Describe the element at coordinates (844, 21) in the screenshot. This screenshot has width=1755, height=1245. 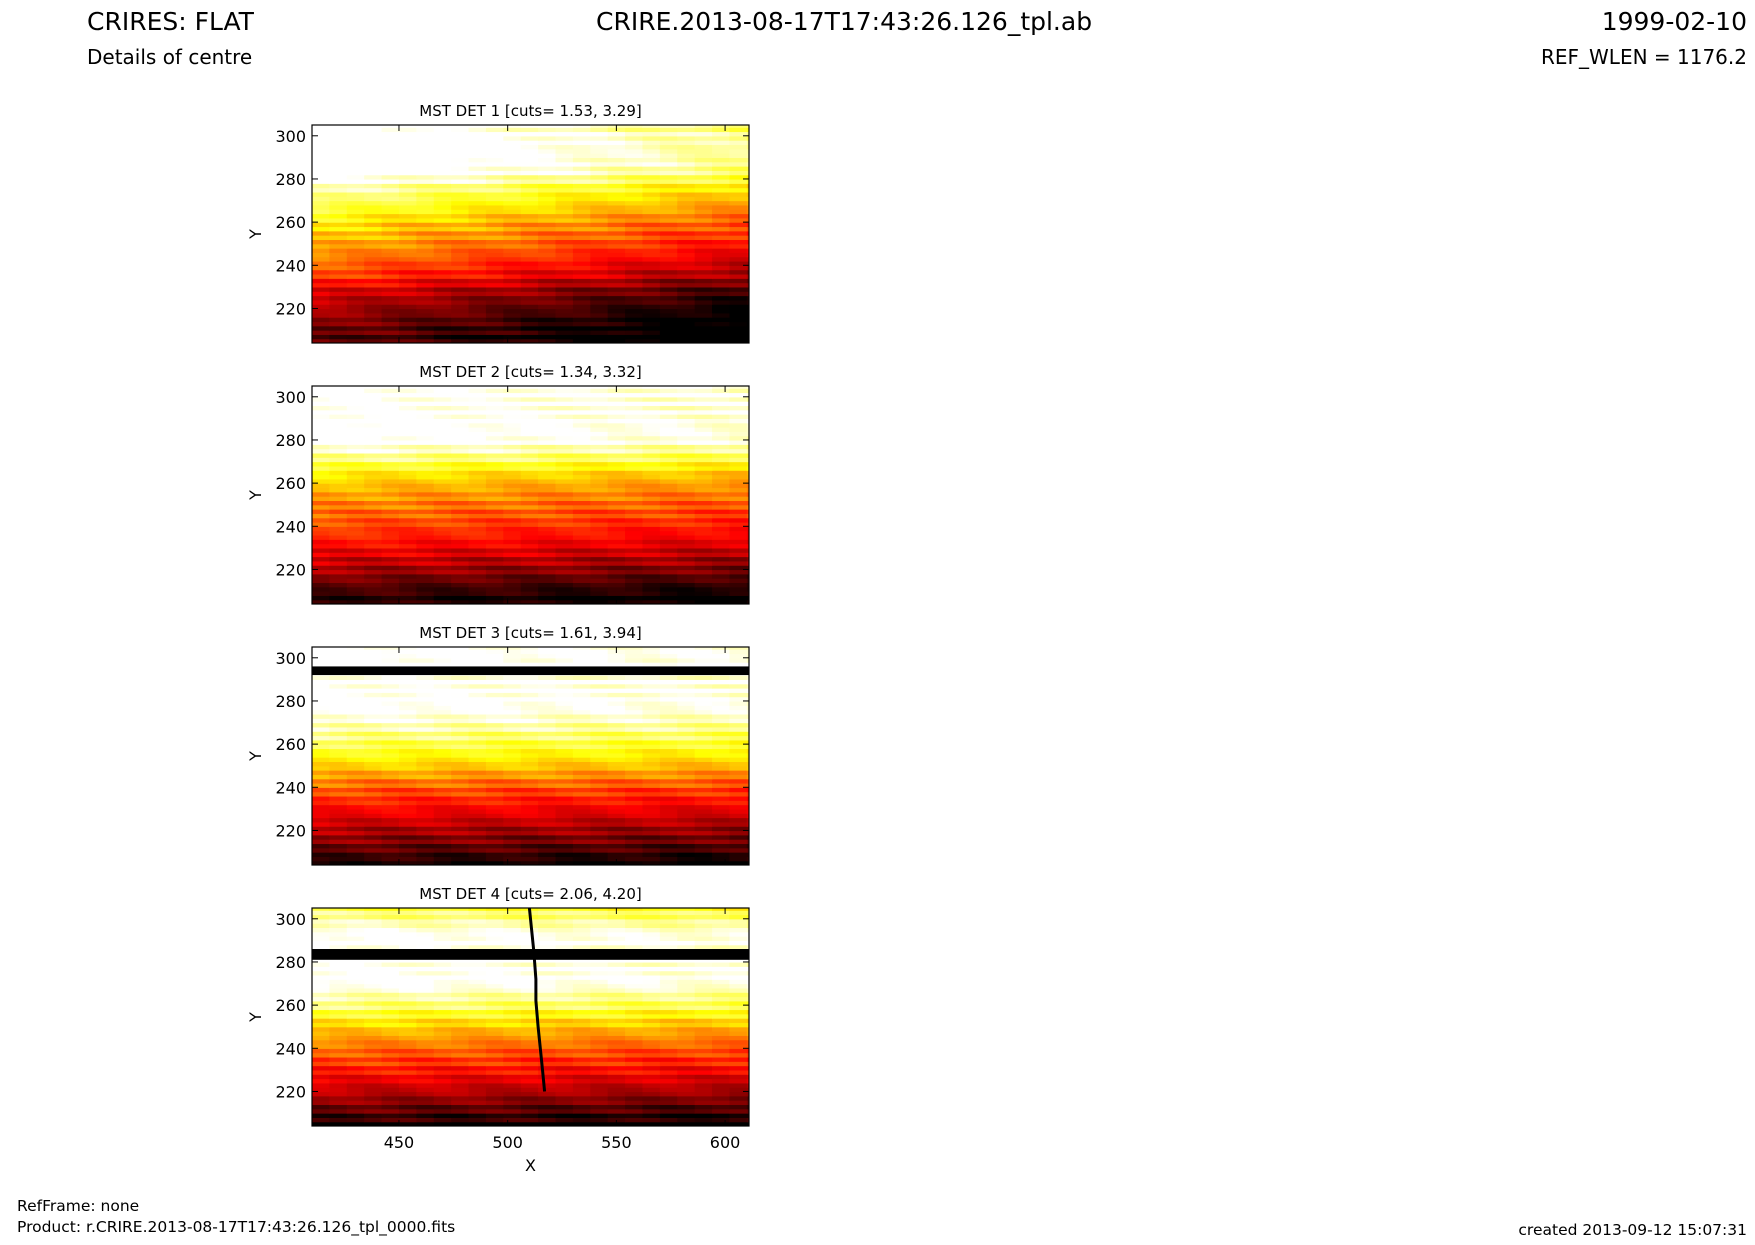
I see `file-name: CRIRE.2013-08-17T17:43:26.126_tpl.ab` at that location.